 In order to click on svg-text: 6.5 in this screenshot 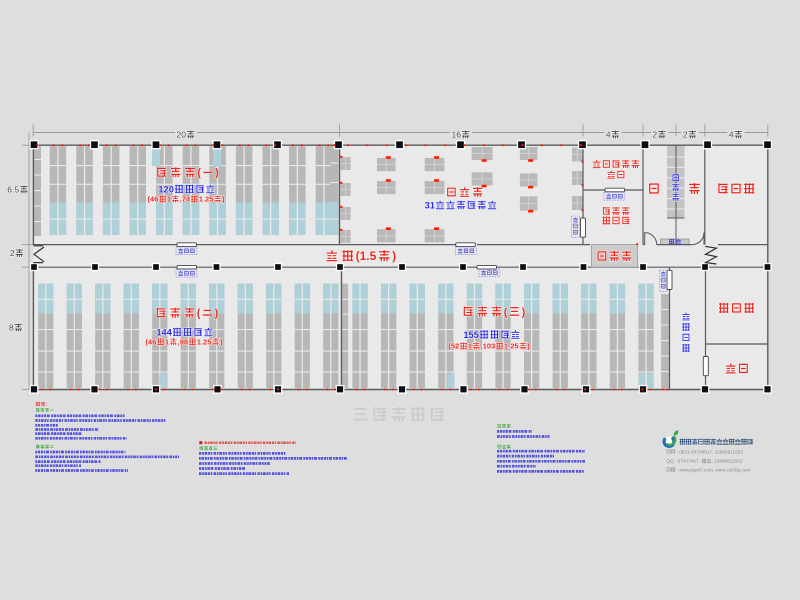, I will do `click(13, 190)`.